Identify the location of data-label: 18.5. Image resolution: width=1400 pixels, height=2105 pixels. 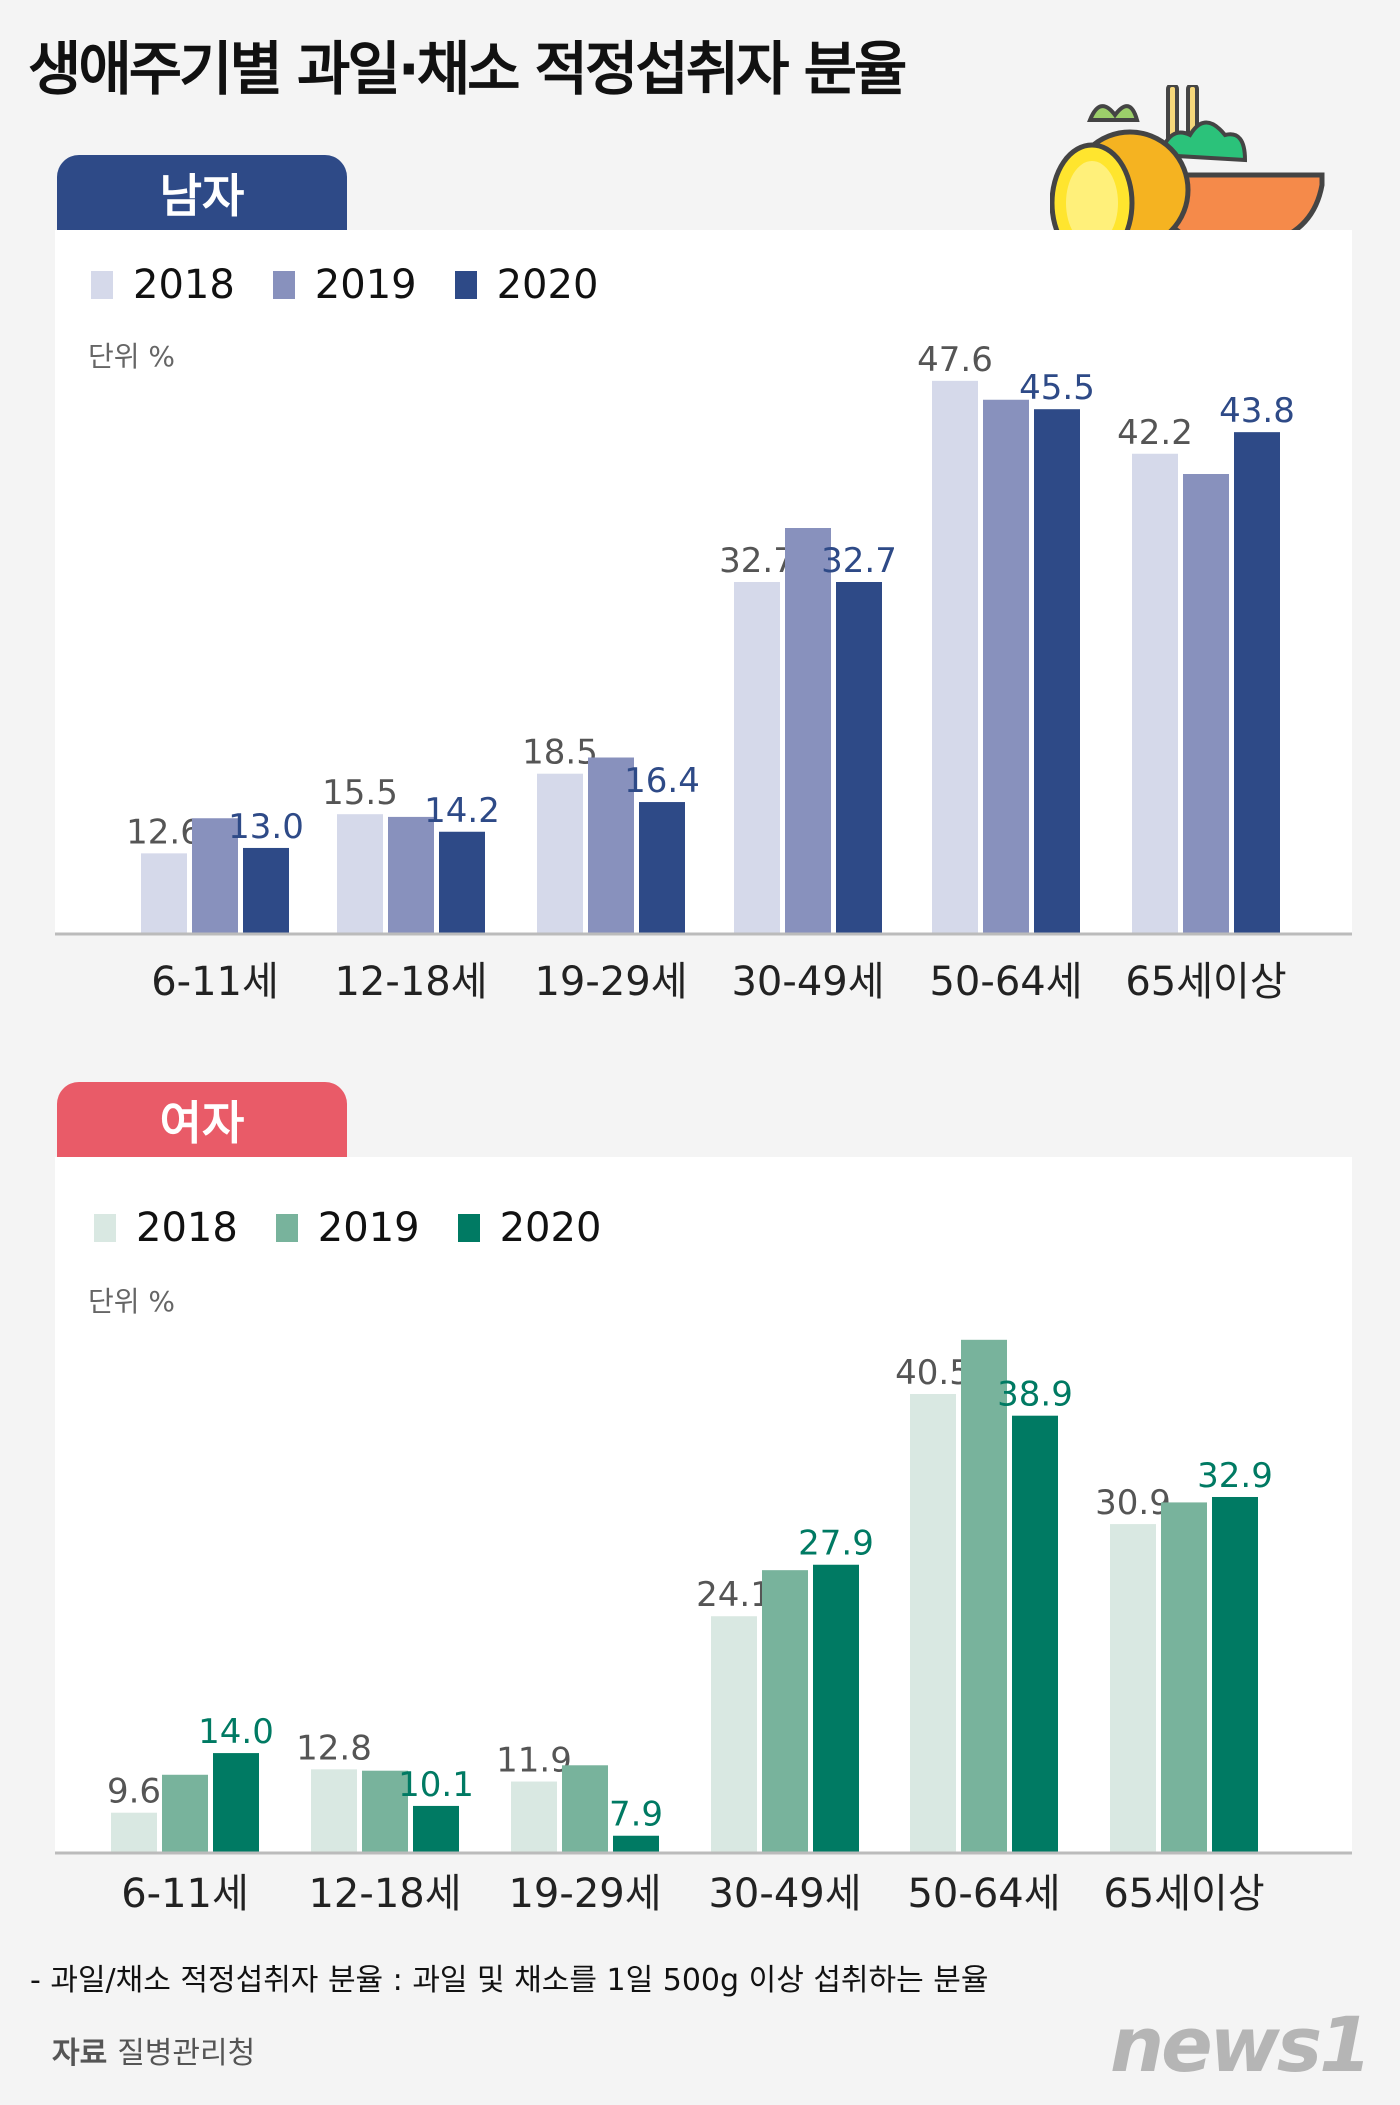
(560, 753).